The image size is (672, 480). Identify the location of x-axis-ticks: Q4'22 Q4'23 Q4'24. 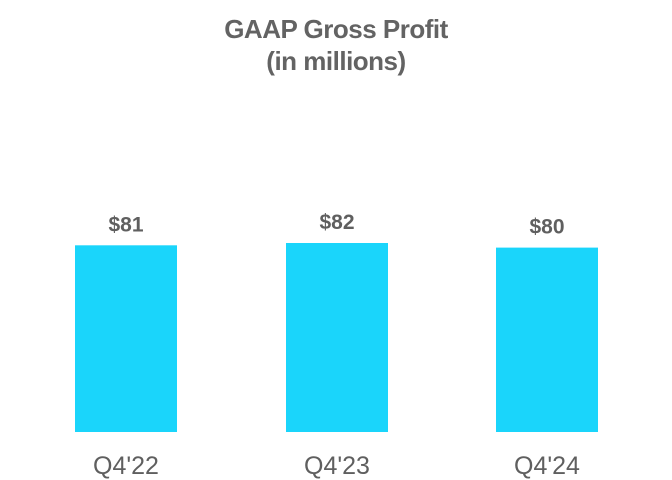
(336, 466).